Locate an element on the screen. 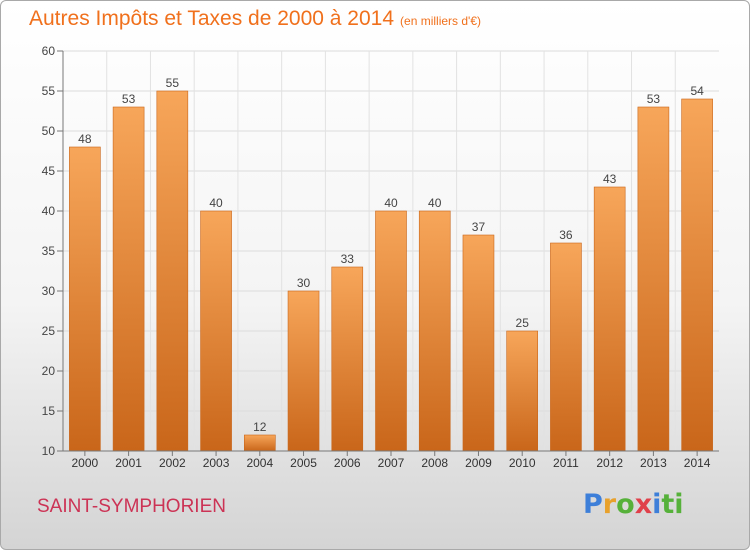 This screenshot has height=550, width=750. y-tick-label: 60 is located at coordinates (49, 51).